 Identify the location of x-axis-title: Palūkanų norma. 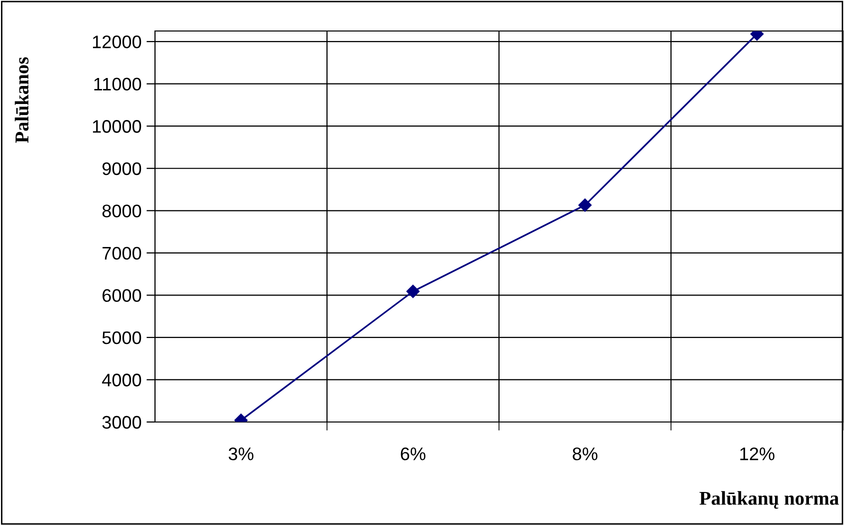
(769, 500).